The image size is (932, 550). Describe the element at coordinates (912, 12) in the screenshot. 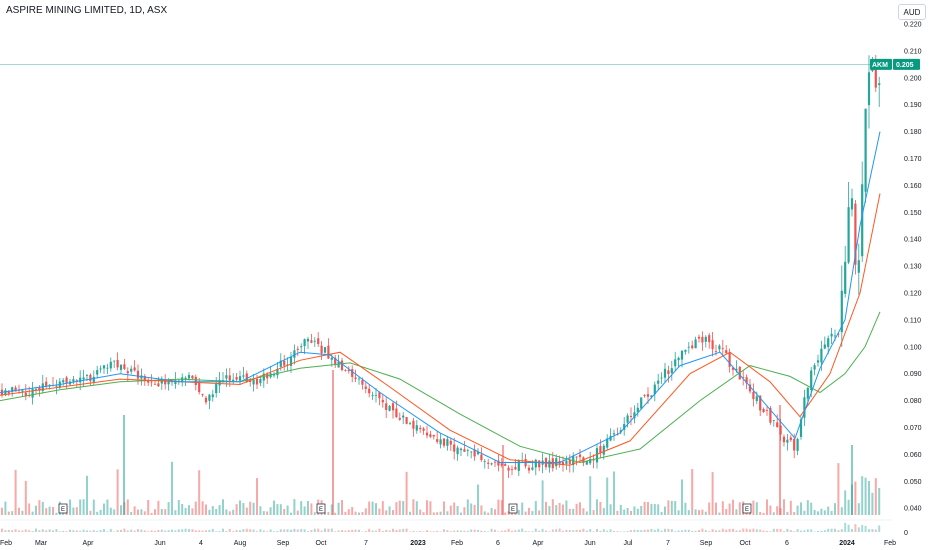

I see `currency-button: AUD` at that location.